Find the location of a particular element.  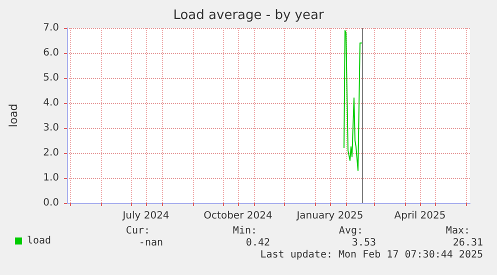

text: Avg: is located at coordinates (351, 231).